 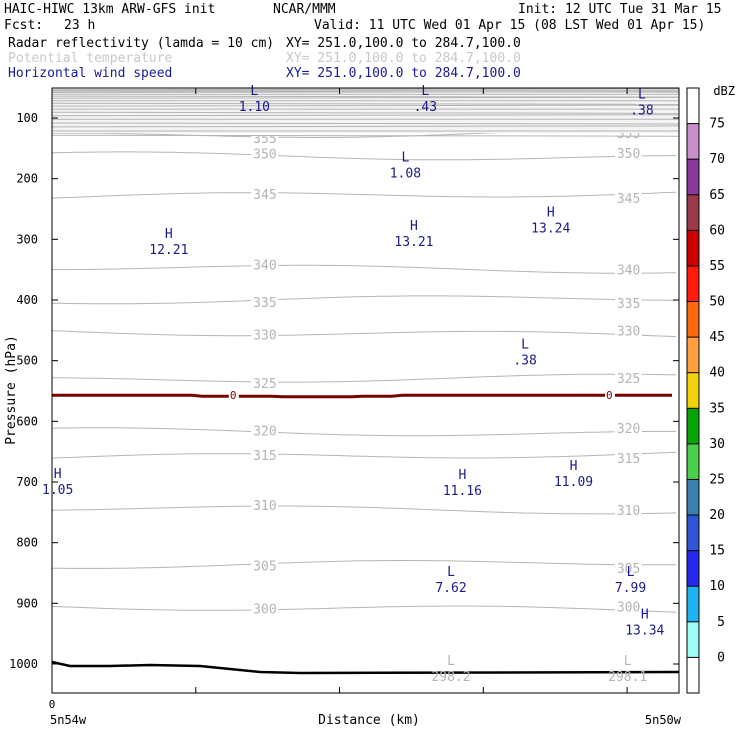 I want to click on colorbar-level-label: 35, so click(x=717, y=408).